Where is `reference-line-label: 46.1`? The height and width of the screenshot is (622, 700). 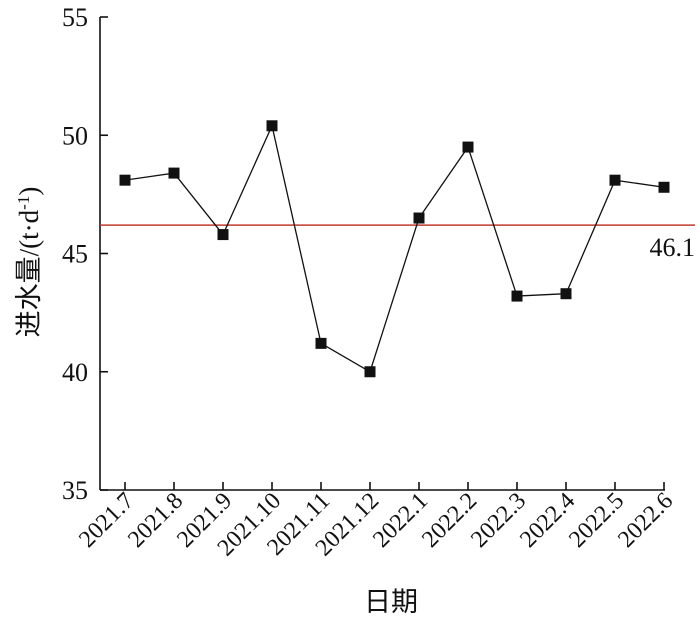
reference-line-label: 46.1 is located at coordinates (673, 247).